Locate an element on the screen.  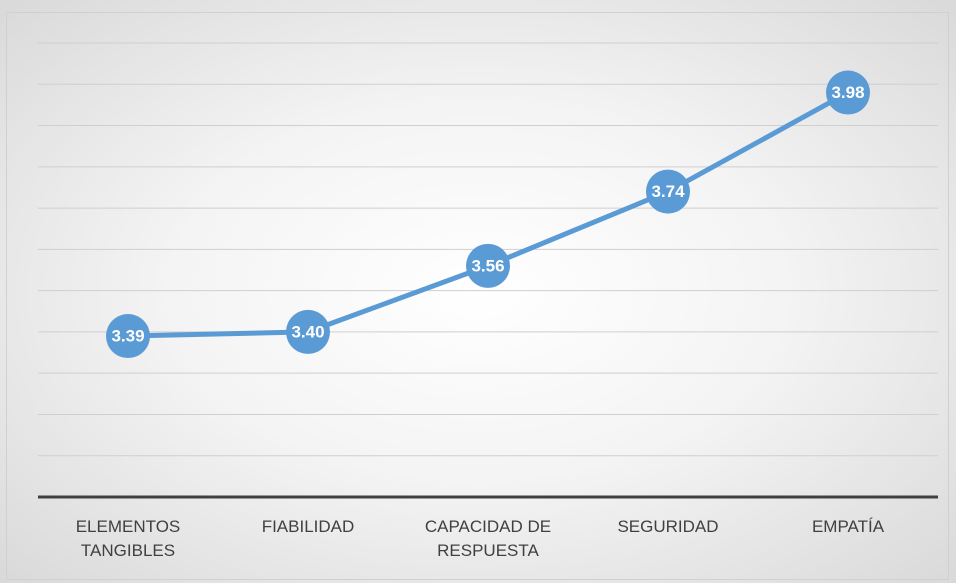
data-label: 3.40 is located at coordinates (307, 331).